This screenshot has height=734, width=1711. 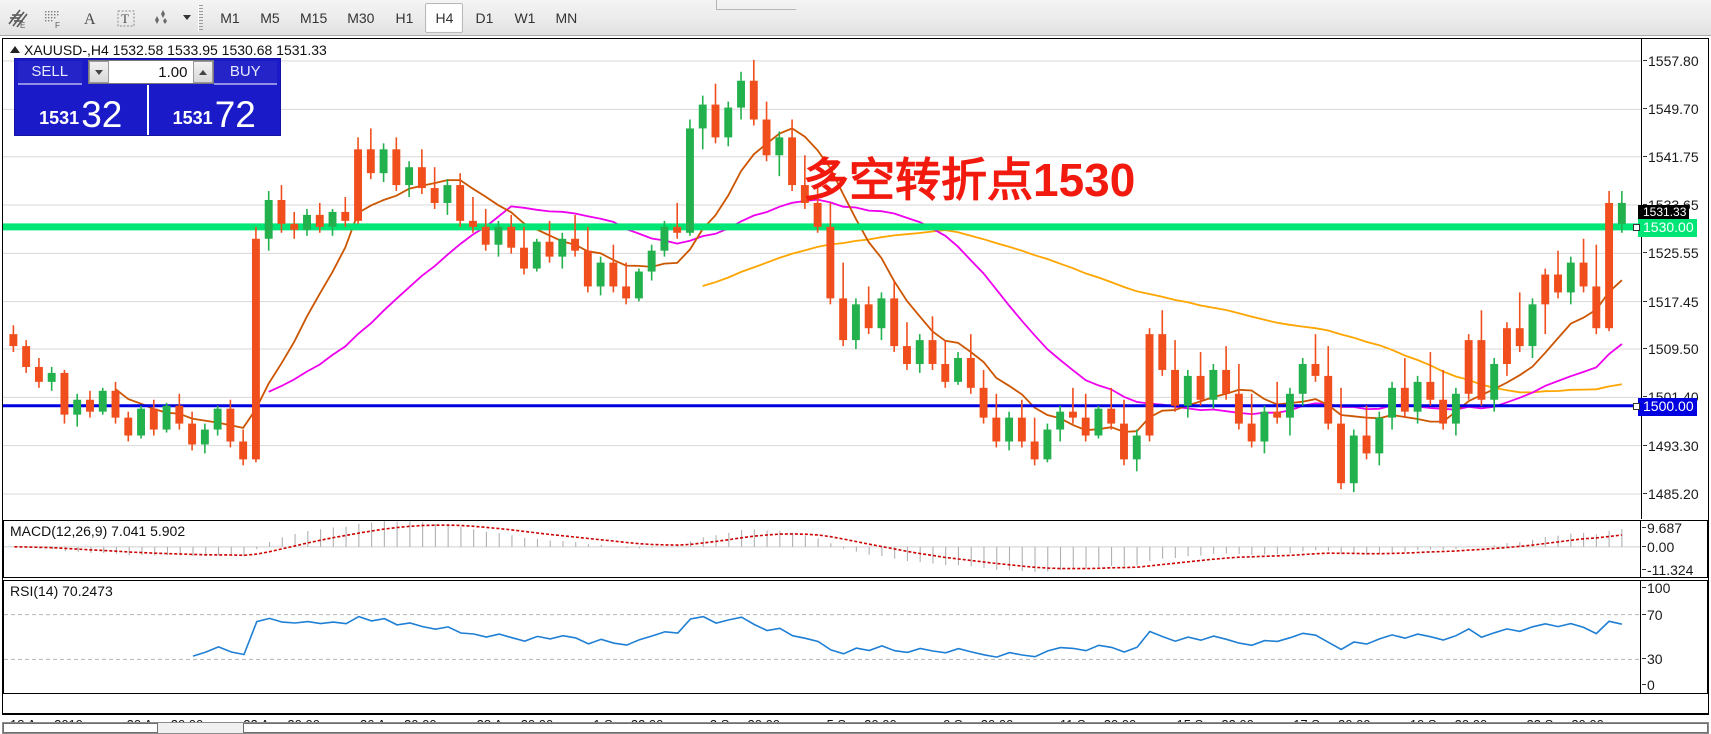 I want to click on one-click-trading-panel: SELL BUY 1531 32 1531 72, so click(x=147, y=97).